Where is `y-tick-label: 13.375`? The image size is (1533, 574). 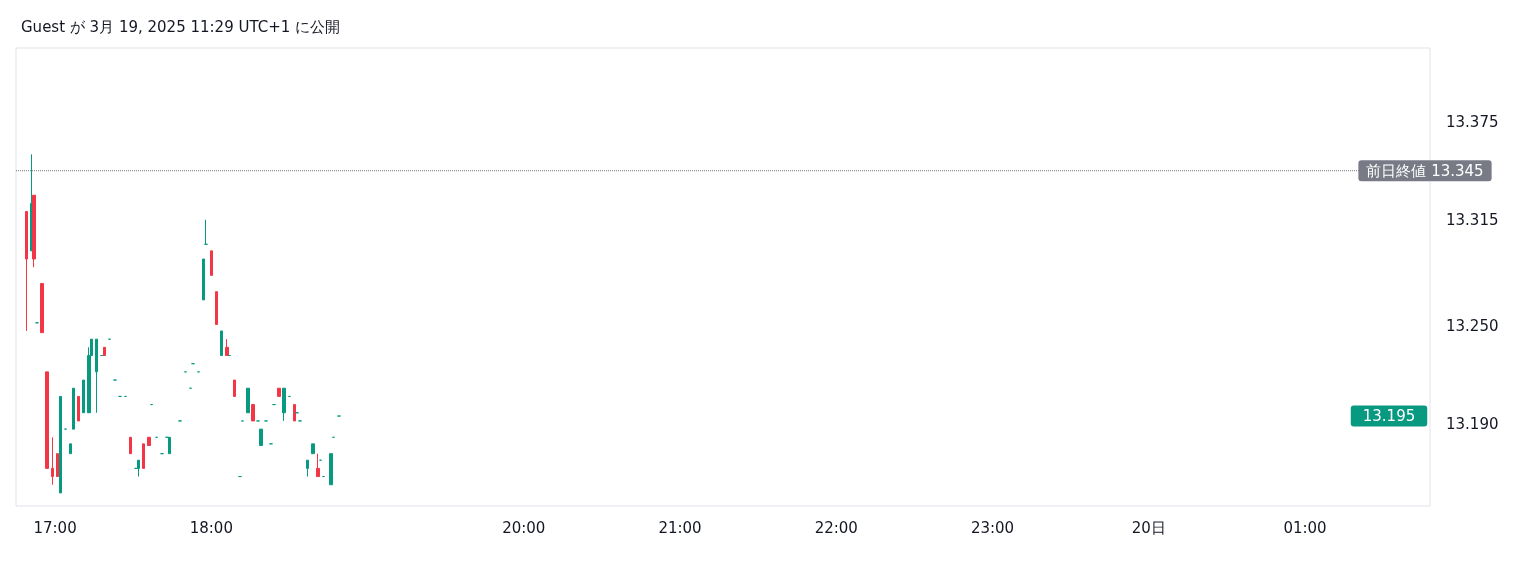
y-tick-label: 13.375 is located at coordinates (1472, 121).